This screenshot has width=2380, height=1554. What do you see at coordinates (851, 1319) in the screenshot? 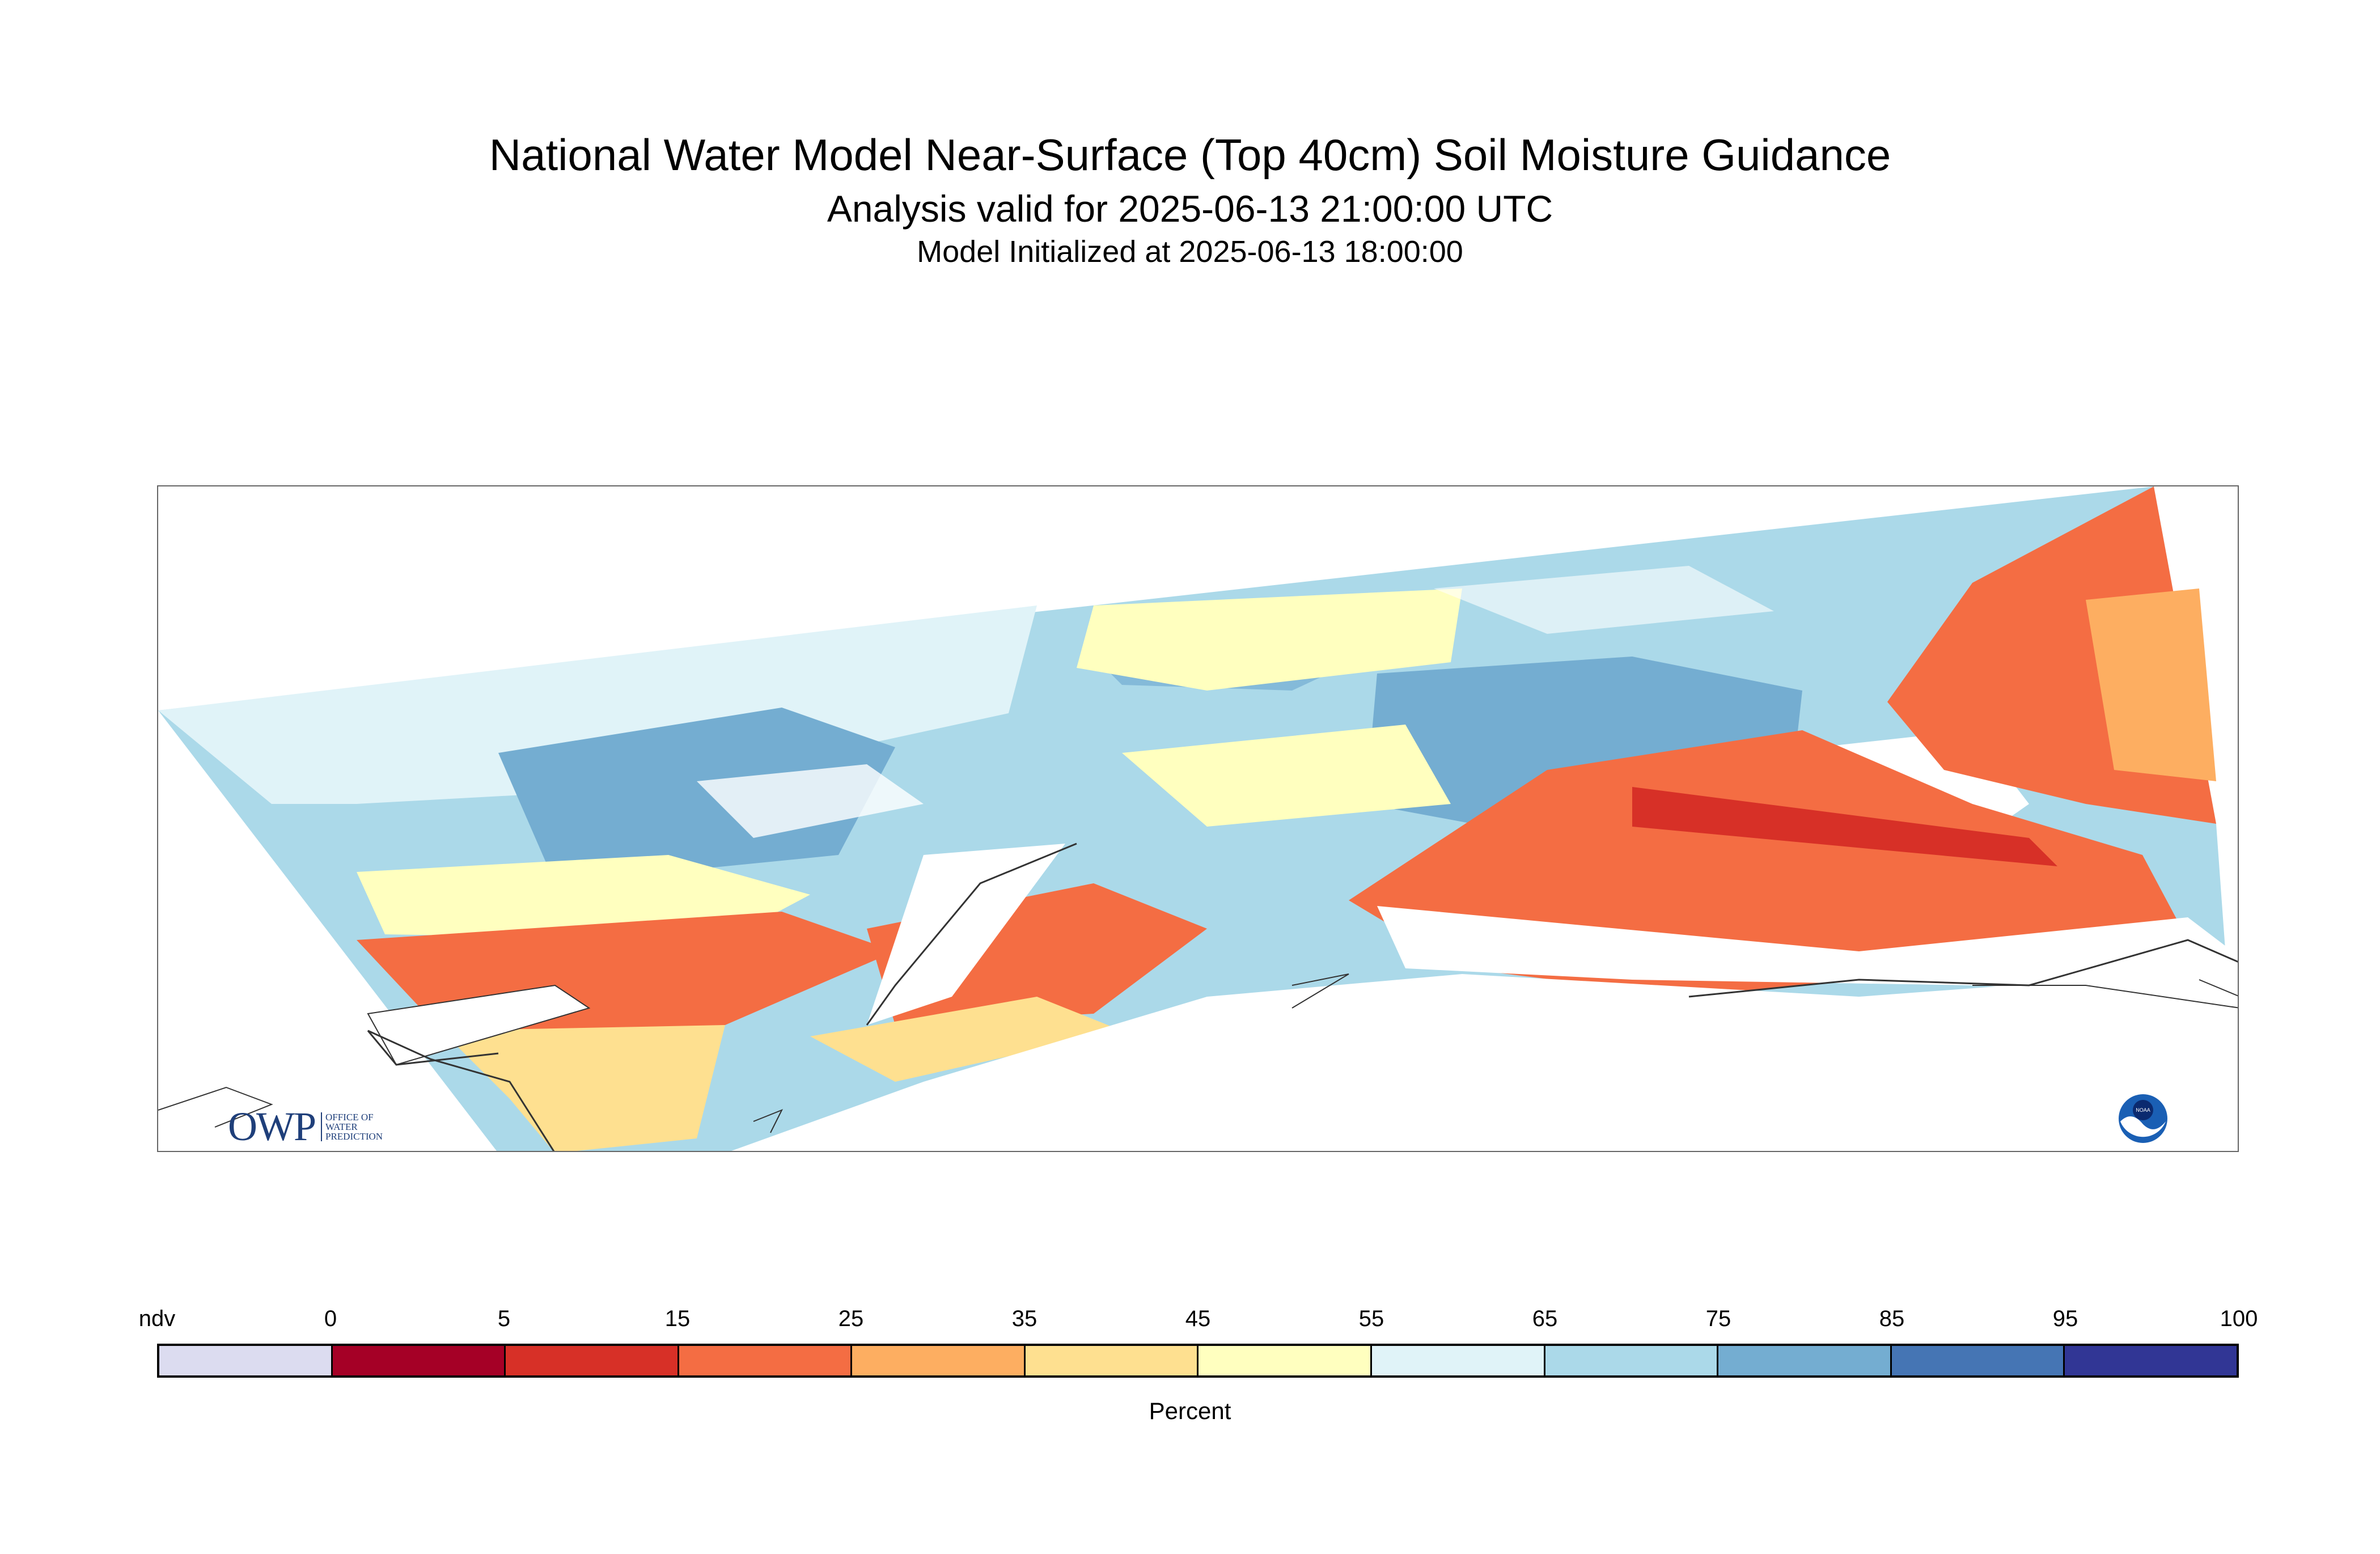
I see `legend-tick-label: 25` at bounding box center [851, 1319].